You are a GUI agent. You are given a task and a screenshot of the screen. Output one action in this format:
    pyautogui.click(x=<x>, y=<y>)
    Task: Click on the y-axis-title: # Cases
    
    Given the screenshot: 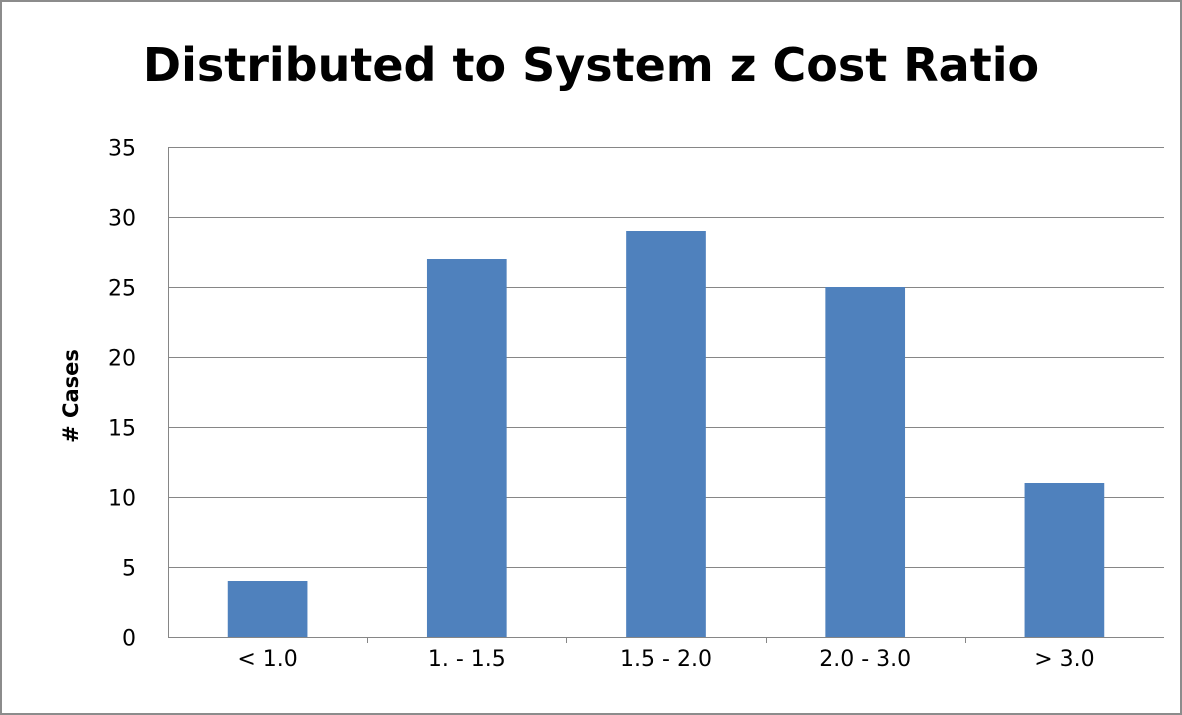 What is the action you would take?
    pyautogui.click(x=71, y=396)
    